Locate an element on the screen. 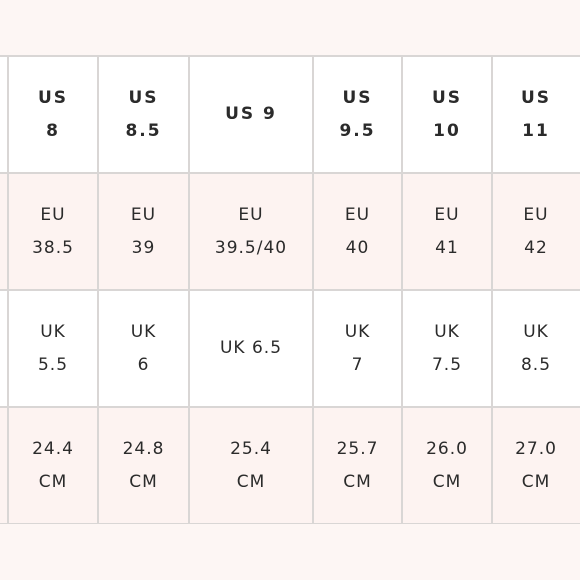 The height and width of the screenshot is (580, 580). table-cell: UK 8.5 is located at coordinates (536, 348).